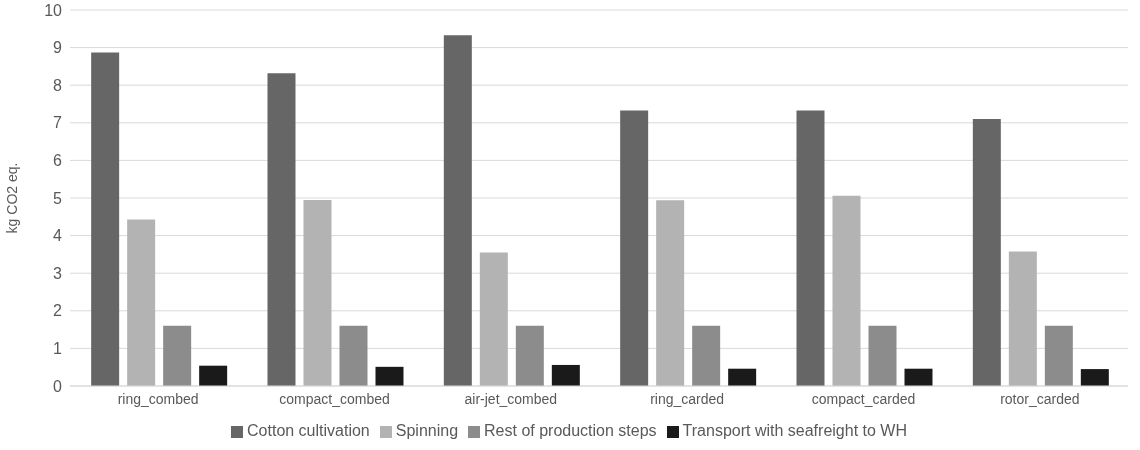  I want to click on x-tick-label: compact_combed, so click(334, 398).